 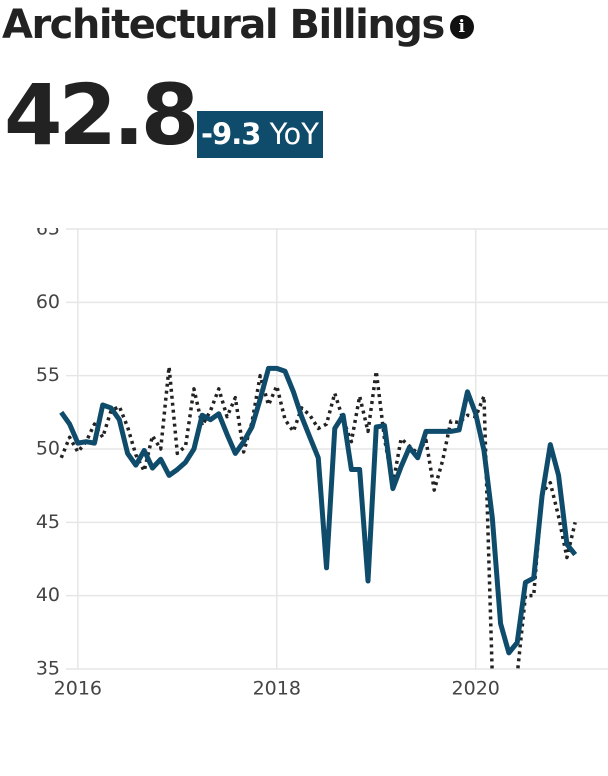 What do you see at coordinates (277, 689) in the screenshot?
I see `x-tick-label: 2018` at bounding box center [277, 689].